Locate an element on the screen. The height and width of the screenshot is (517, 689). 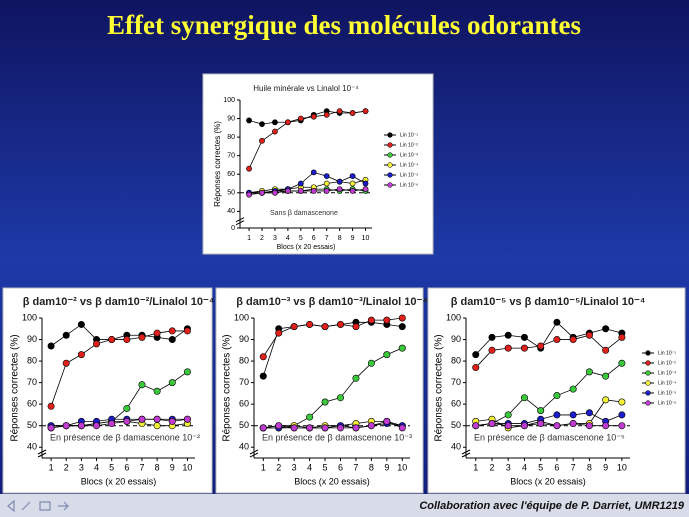
annotation: En présence de β damascenone 10⁻⁵ is located at coordinates (549, 437).